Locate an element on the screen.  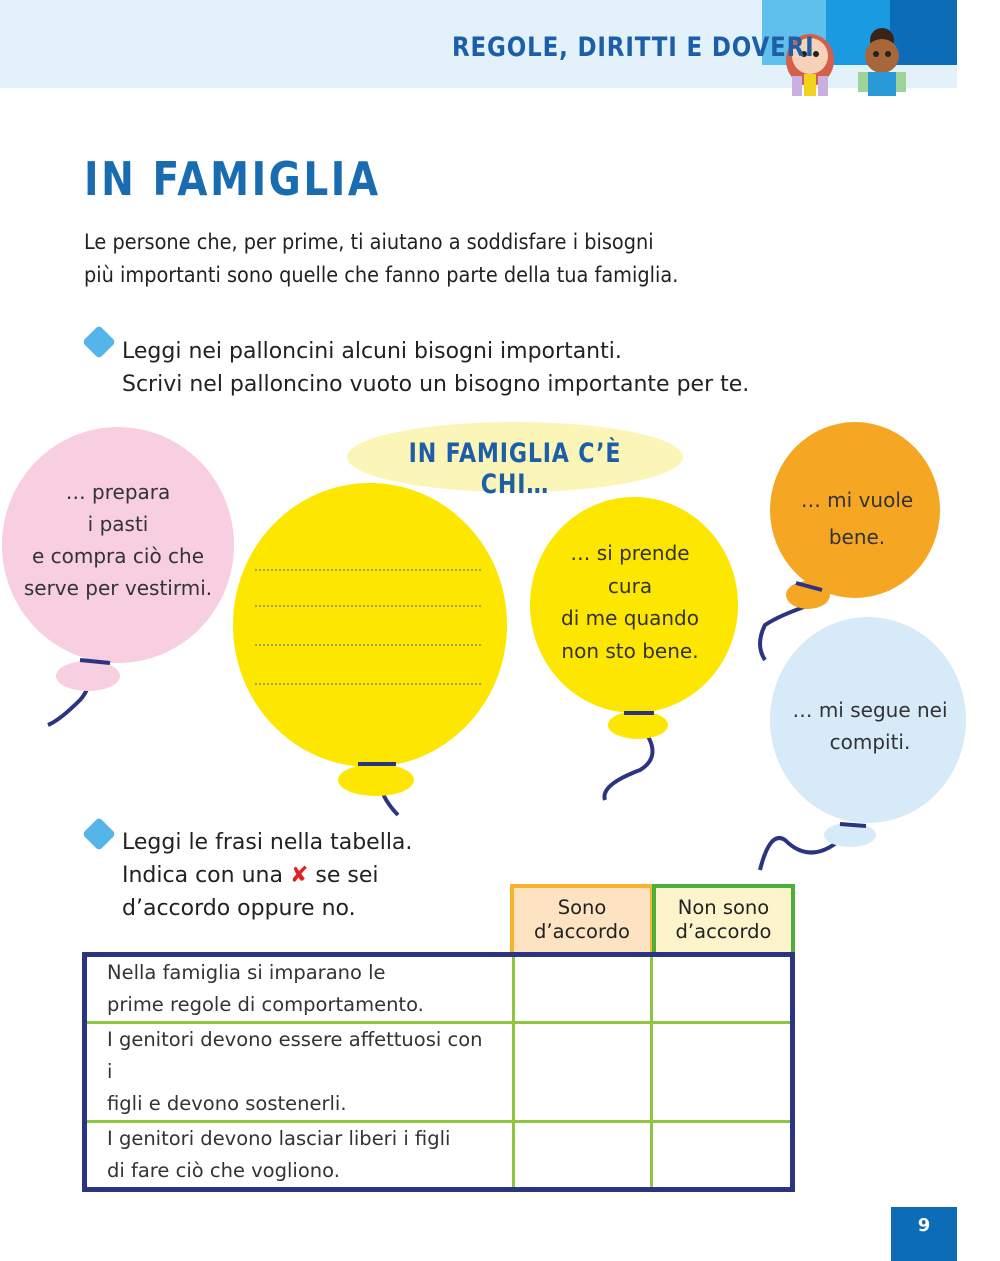
yellow-balloon is located at coordinates (634, 649).